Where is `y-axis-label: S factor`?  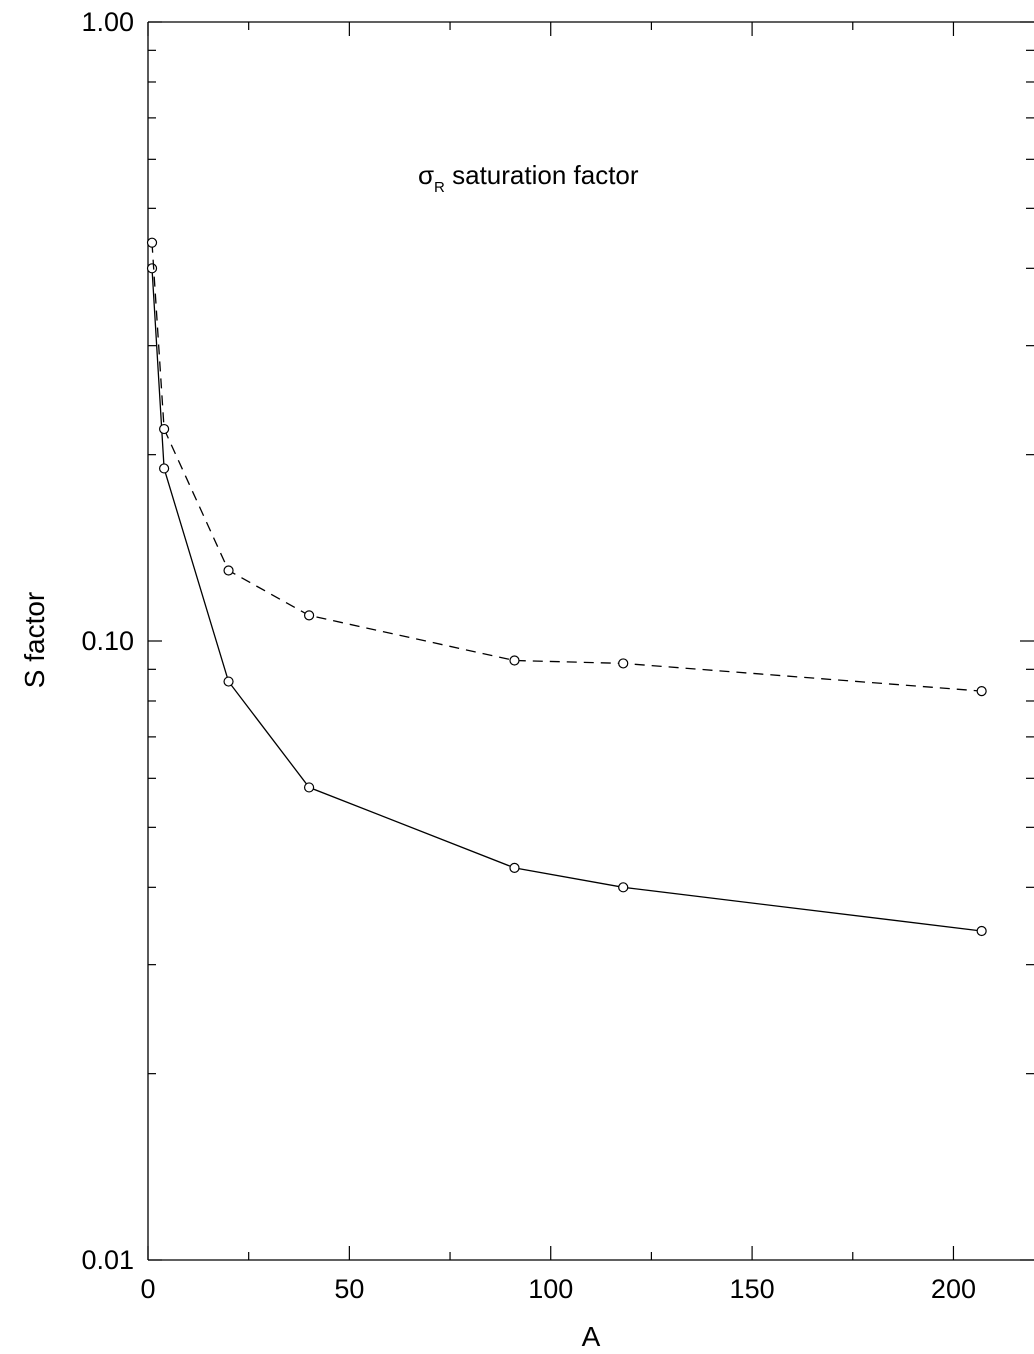 y-axis-label: S factor is located at coordinates (34, 640).